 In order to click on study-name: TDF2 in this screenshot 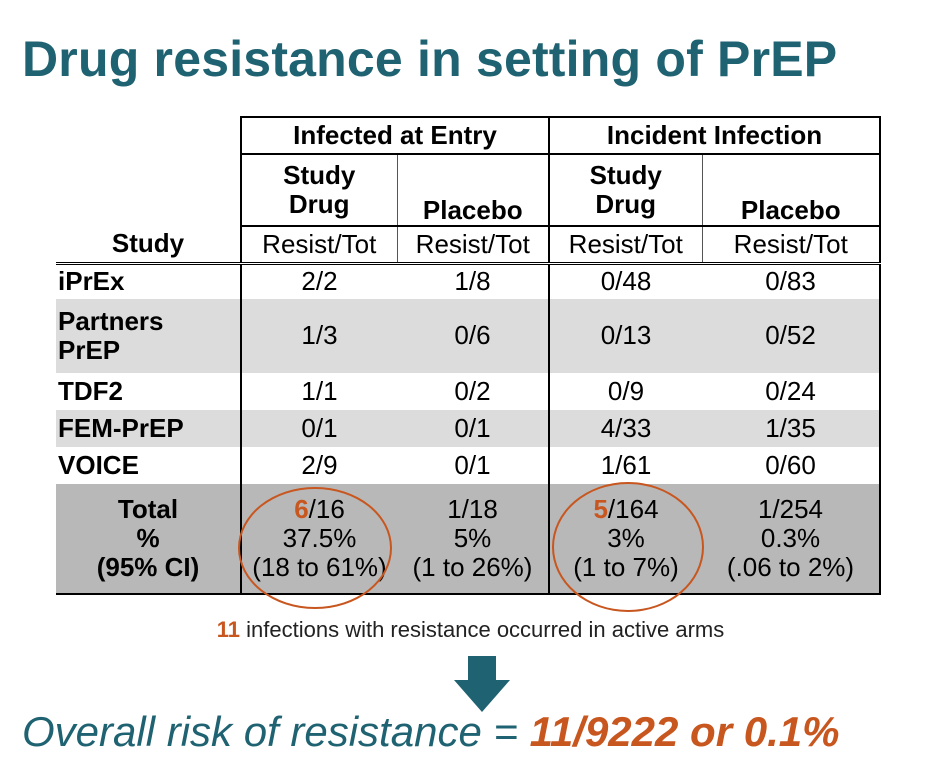, I will do `click(90, 390)`.